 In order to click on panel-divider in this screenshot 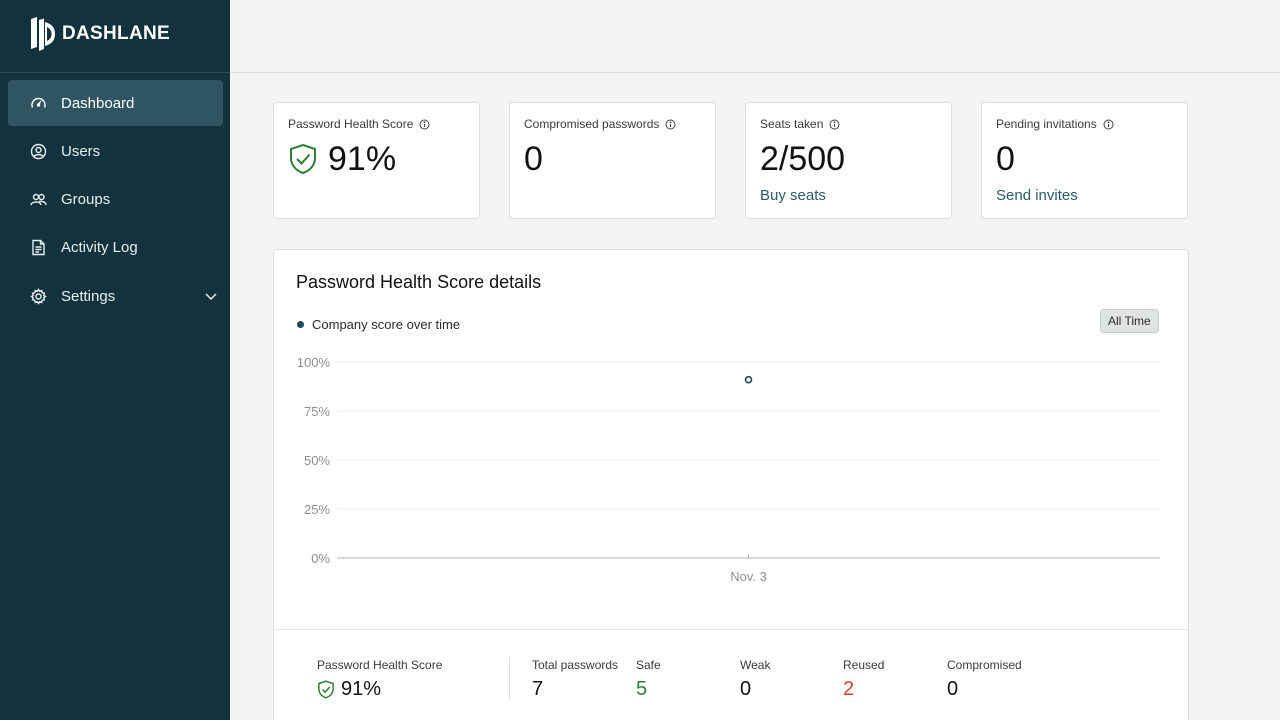, I will do `click(731, 629)`.